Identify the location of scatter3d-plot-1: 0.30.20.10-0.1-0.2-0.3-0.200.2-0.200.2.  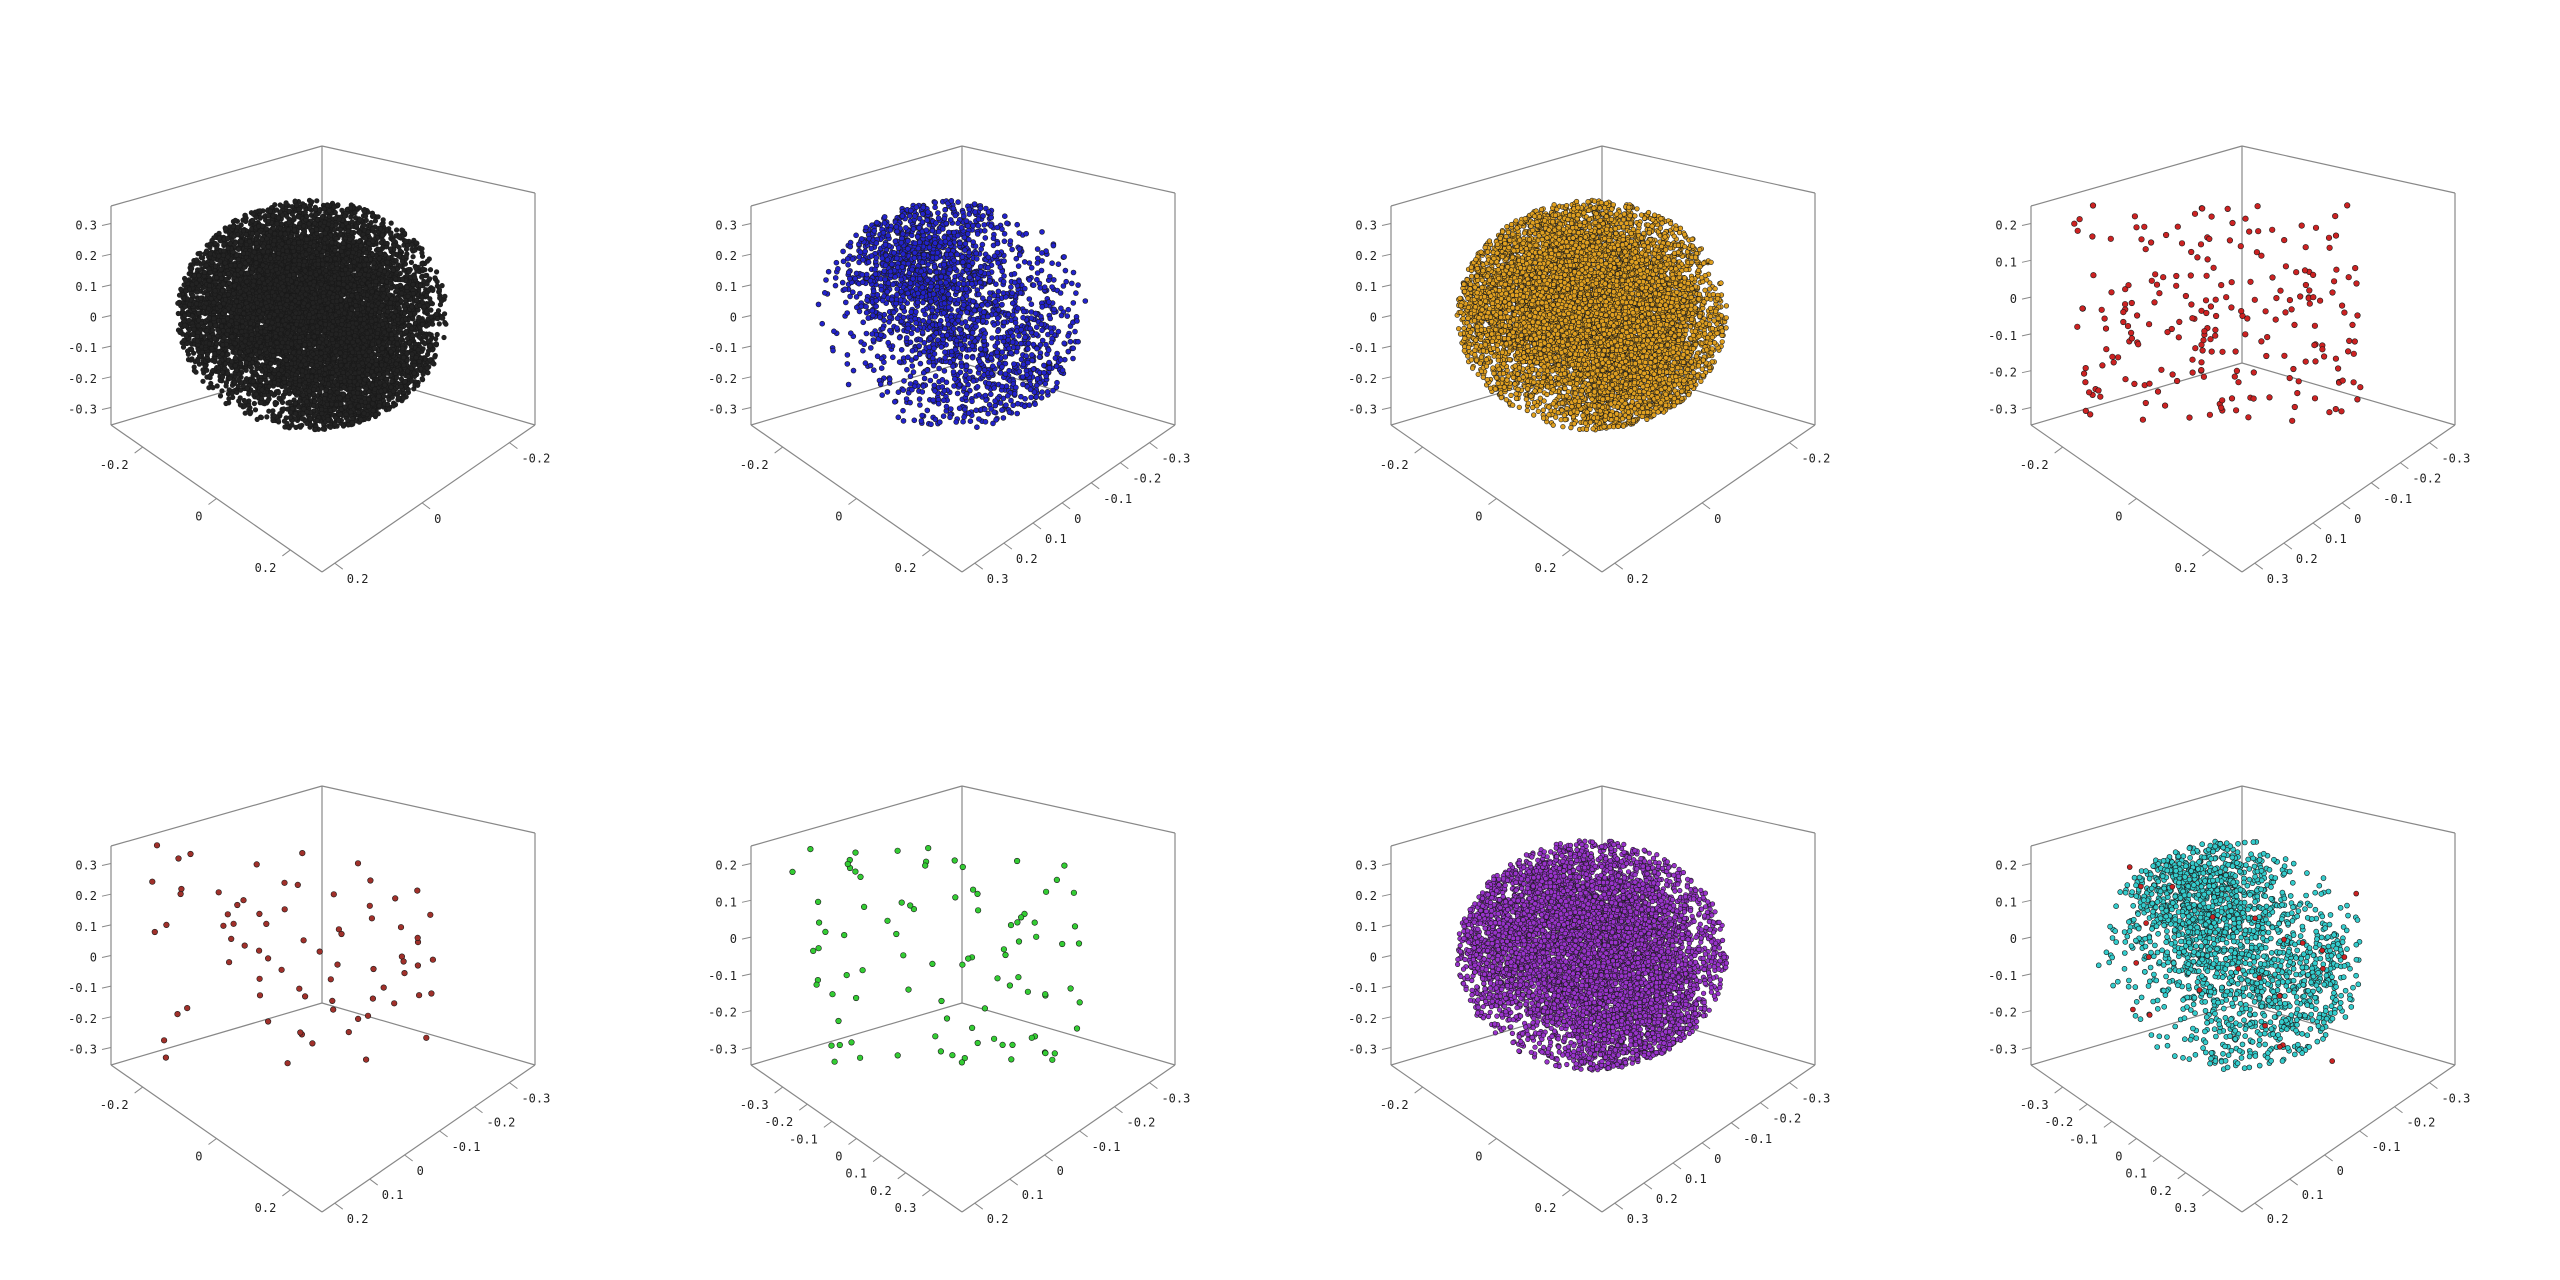
(309, 365).